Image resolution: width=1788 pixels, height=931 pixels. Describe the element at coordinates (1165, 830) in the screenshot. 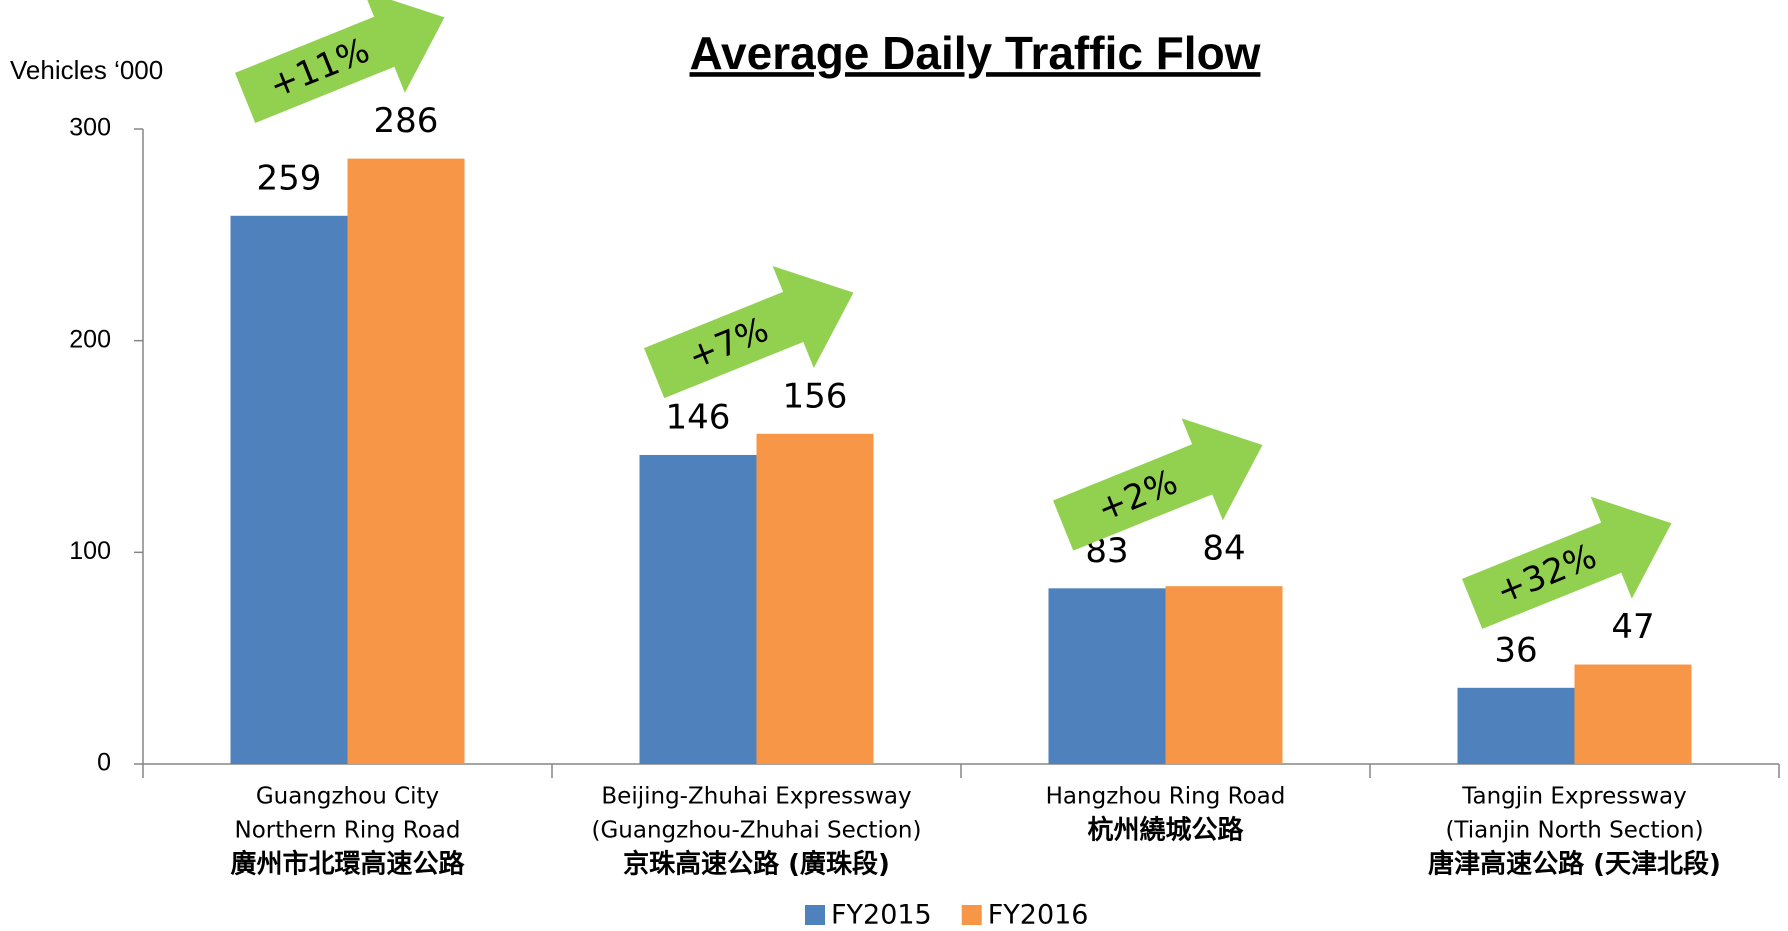

I see `x-tick-label: 杭州繞城公路` at that location.